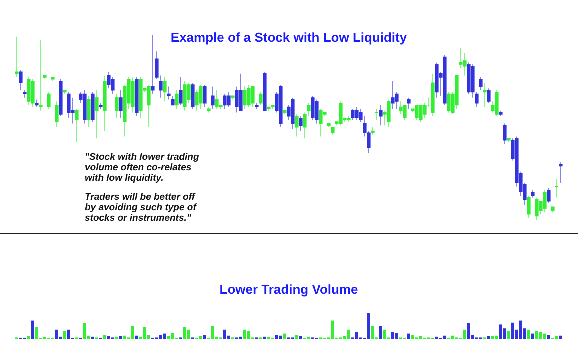  What do you see at coordinates (141, 208) in the screenshot?
I see `annotation: Traders will be better off by avoiding such type of stocks or instruments."` at bounding box center [141, 208].